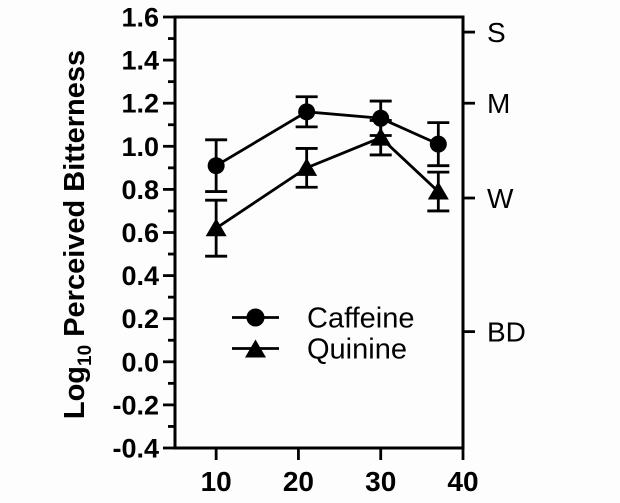  Describe the element at coordinates (140, 362) in the screenshot. I see `y-axis-tick-label: 0.0` at that location.